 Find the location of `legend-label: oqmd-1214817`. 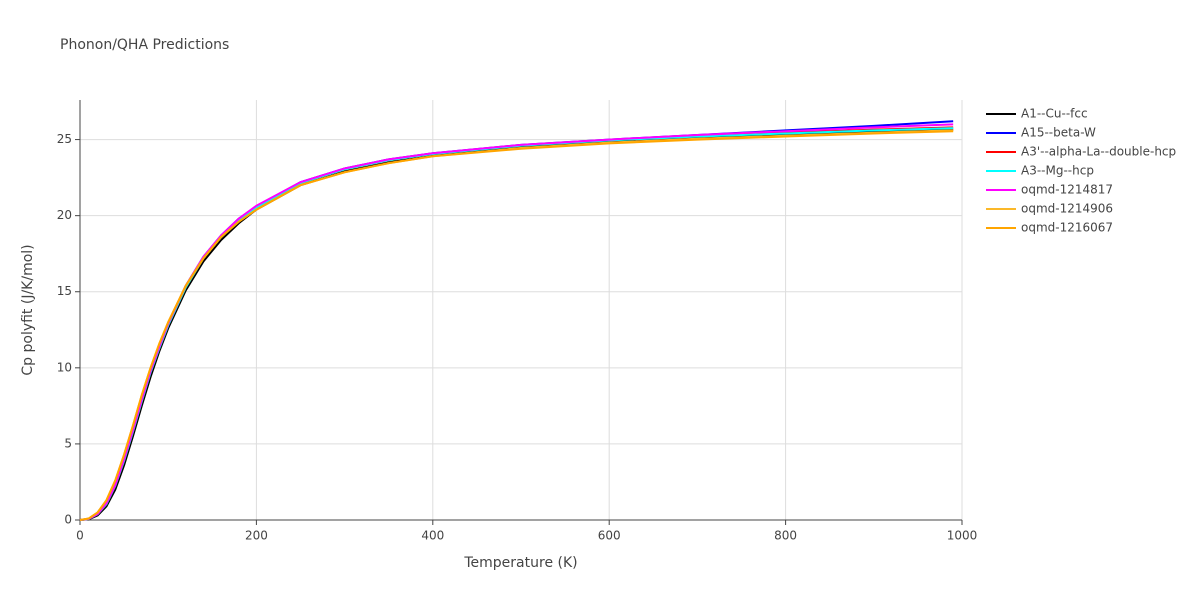

legend-label: oqmd-1214817 is located at coordinates (1067, 190).